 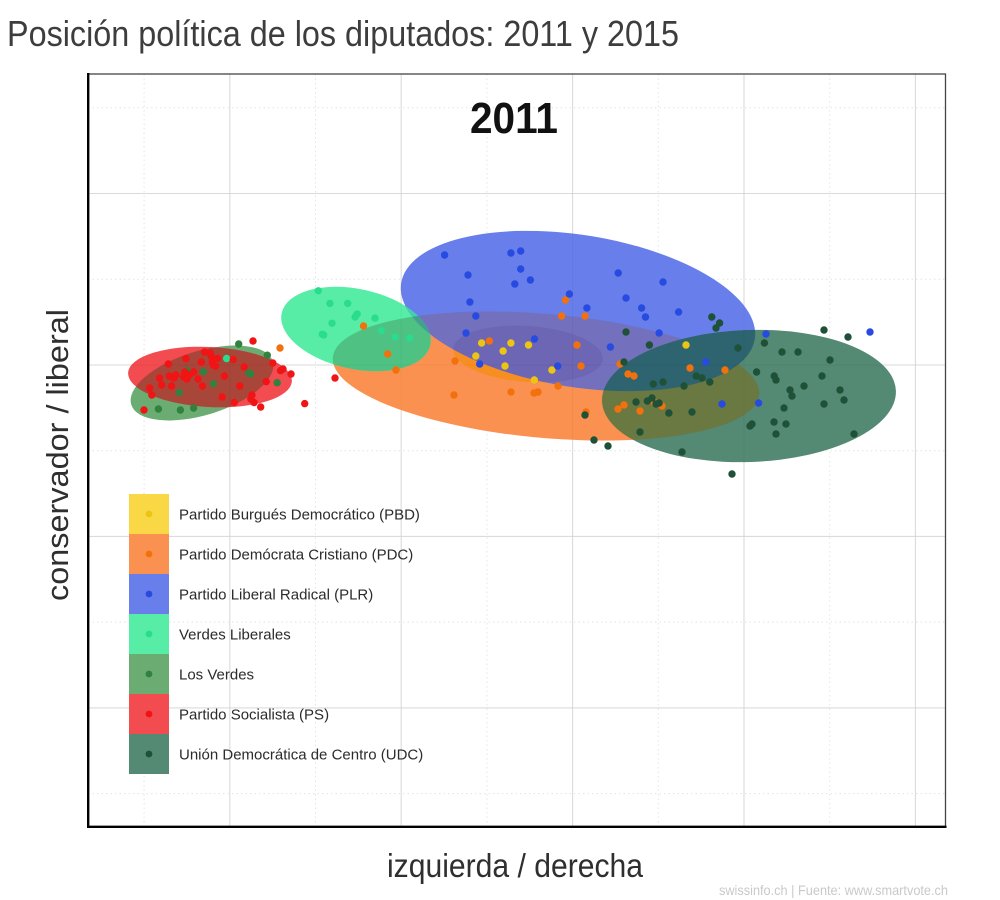 I want to click on svg-text:Partido Demócrata Cristiano (P: Partido Demócrata Cristiano (PDC), so click(x=296, y=555).